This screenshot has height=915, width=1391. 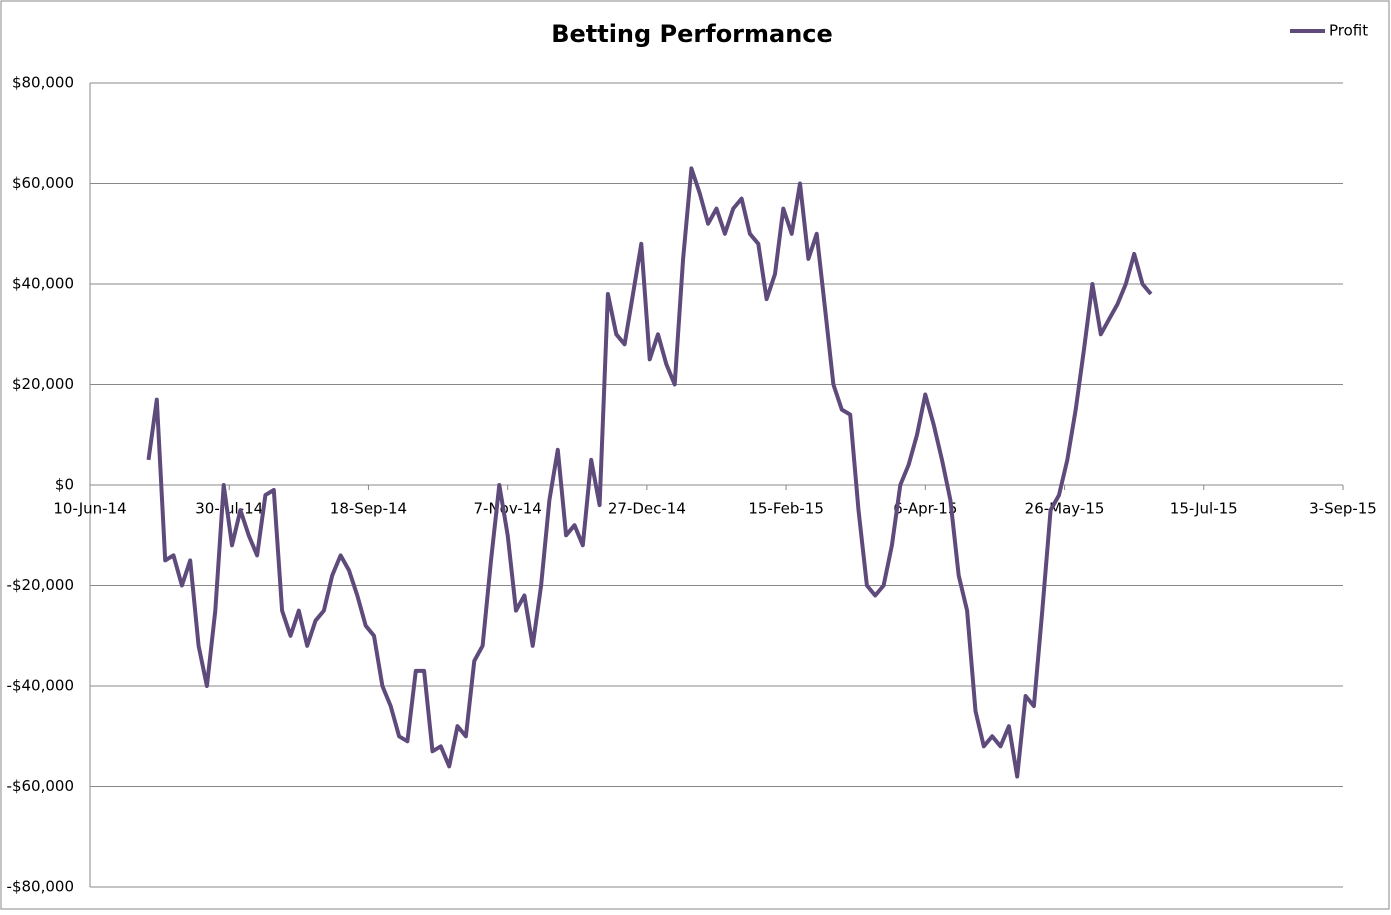 I want to click on chart-title: Betting Performance, so click(x=692, y=34).